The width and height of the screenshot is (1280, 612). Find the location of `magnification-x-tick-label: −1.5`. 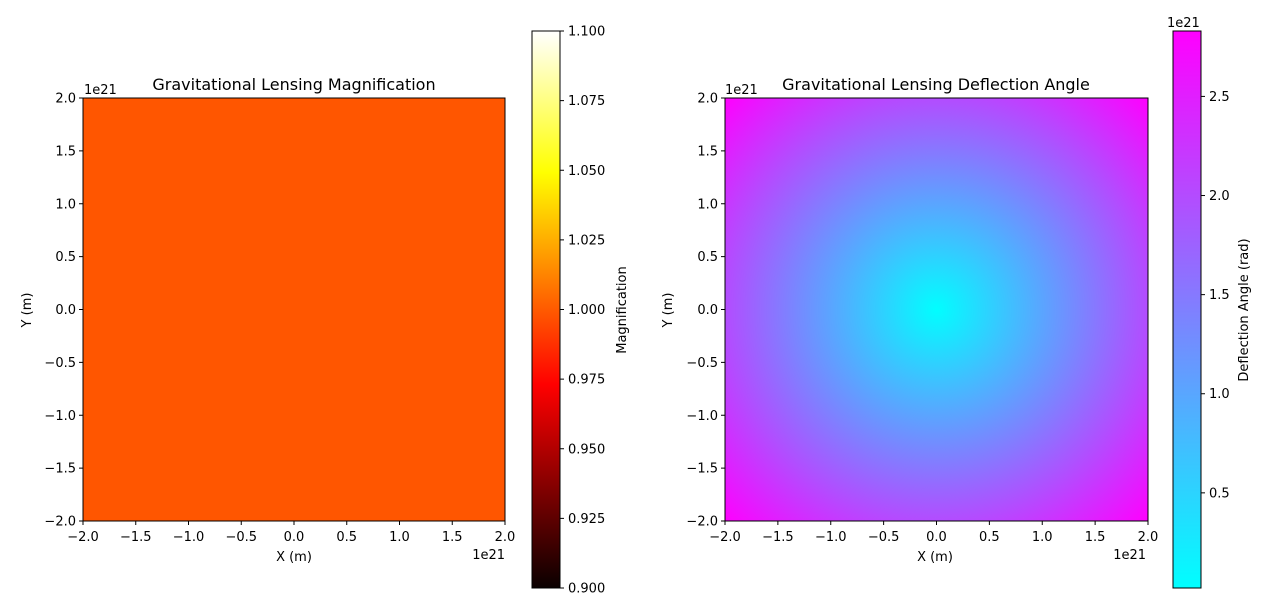

magnification-x-tick-label: −1.5 is located at coordinates (136, 537).